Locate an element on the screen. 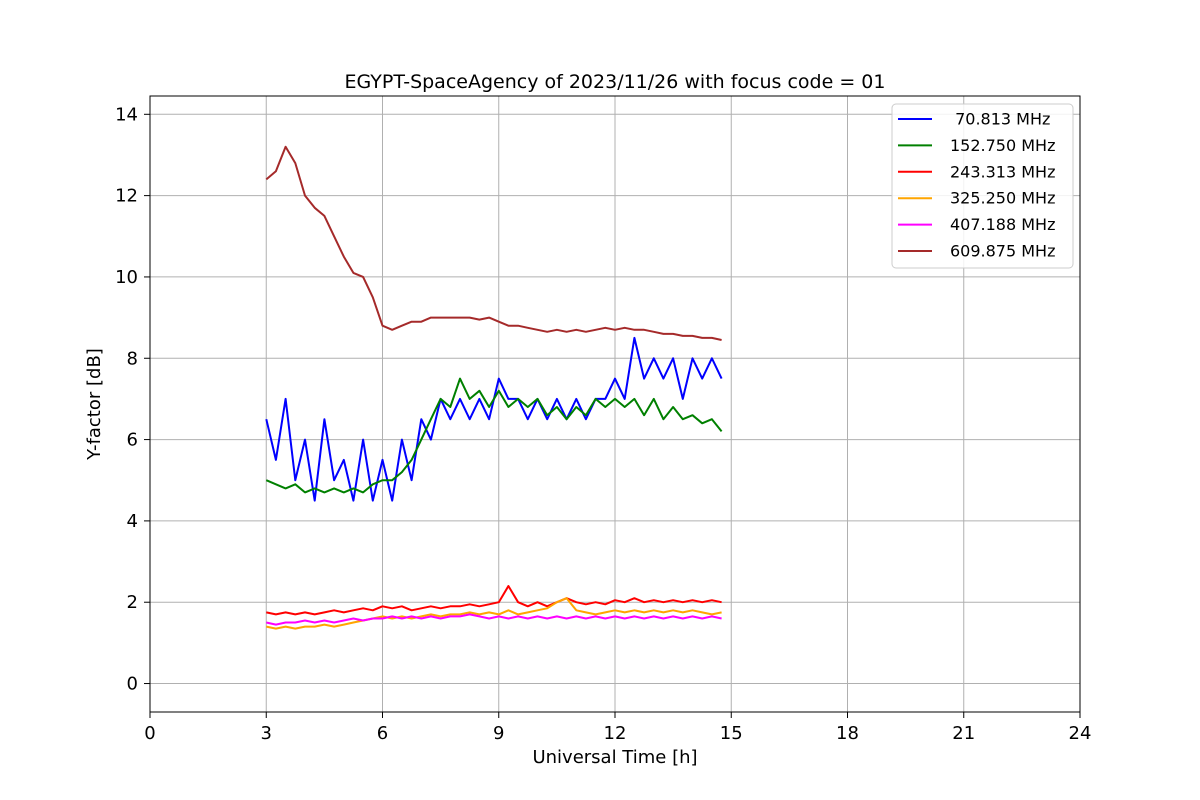 The height and width of the screenshot is (800, 1200). x-tick-label: 9 is located at coordinates (498, 733).